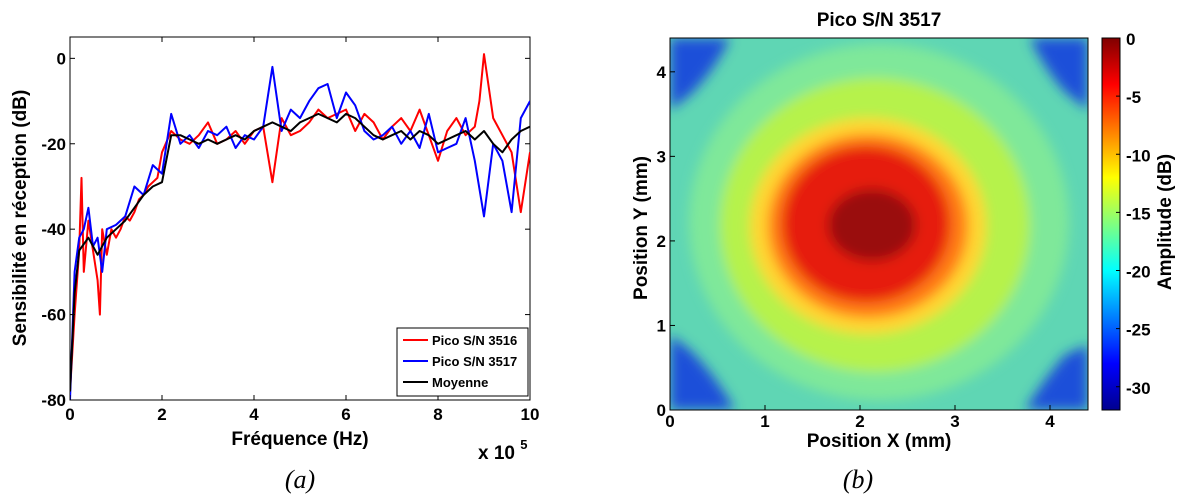 The width and height of the screenshot is (1179, 497). What do you see at coordinates (1138, 155) in the screenshot?
I see `colorbar-tick-label: -10` at bounding box center [1138, 155].